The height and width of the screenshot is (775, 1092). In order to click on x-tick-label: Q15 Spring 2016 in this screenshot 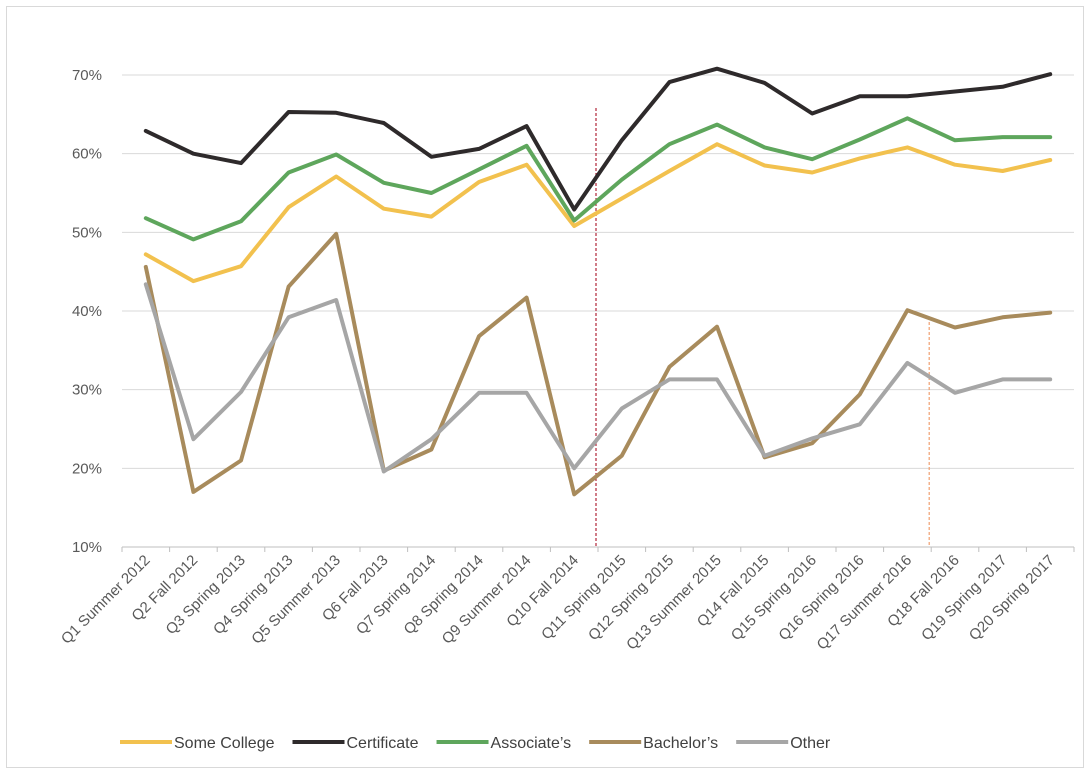, I will do `click(774, 598)`.